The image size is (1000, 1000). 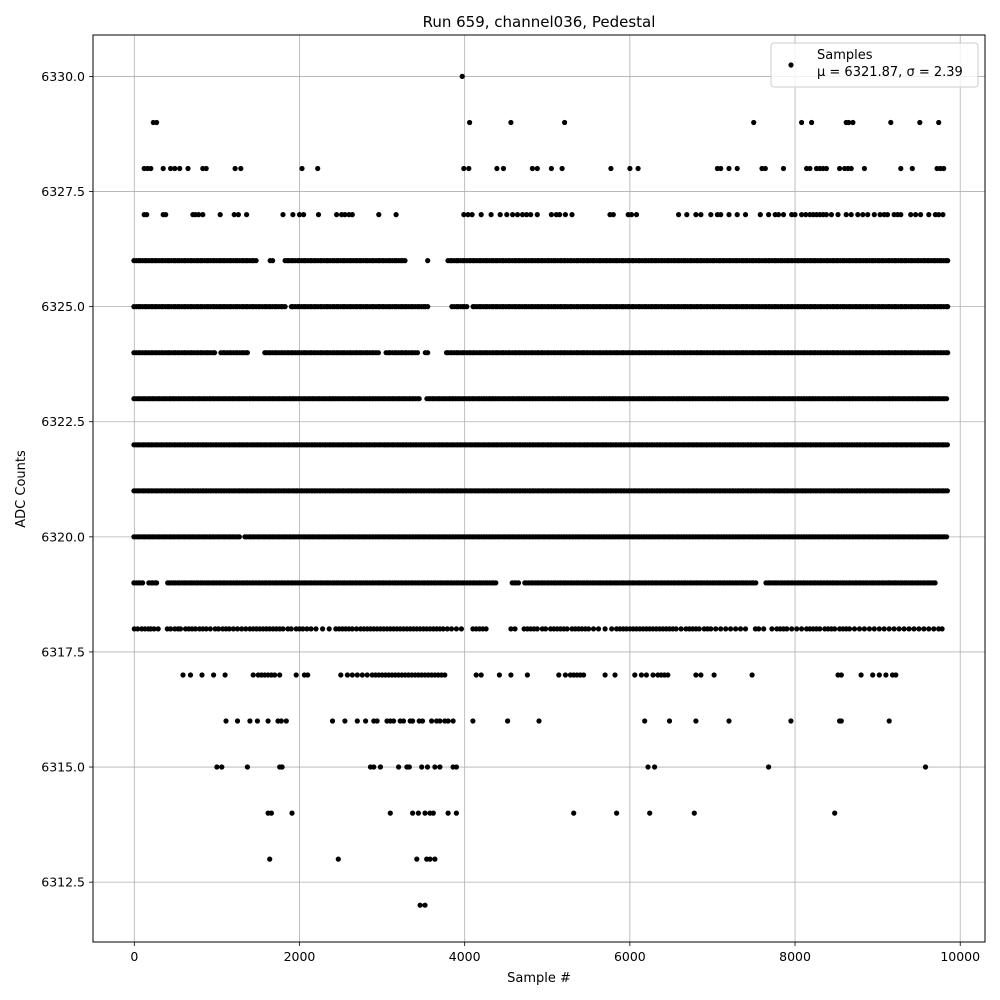 What do you see at coordinates (465, 956) in the screenshot?
I see `x-tick-label: 4000` at bounding box center [465, 956].